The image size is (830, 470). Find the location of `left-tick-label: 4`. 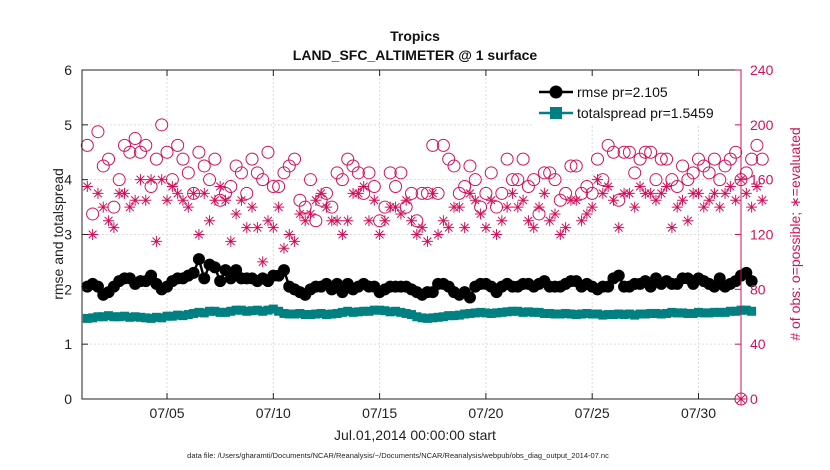

left-tick-label: 4 is located at coordinates (68, 180).